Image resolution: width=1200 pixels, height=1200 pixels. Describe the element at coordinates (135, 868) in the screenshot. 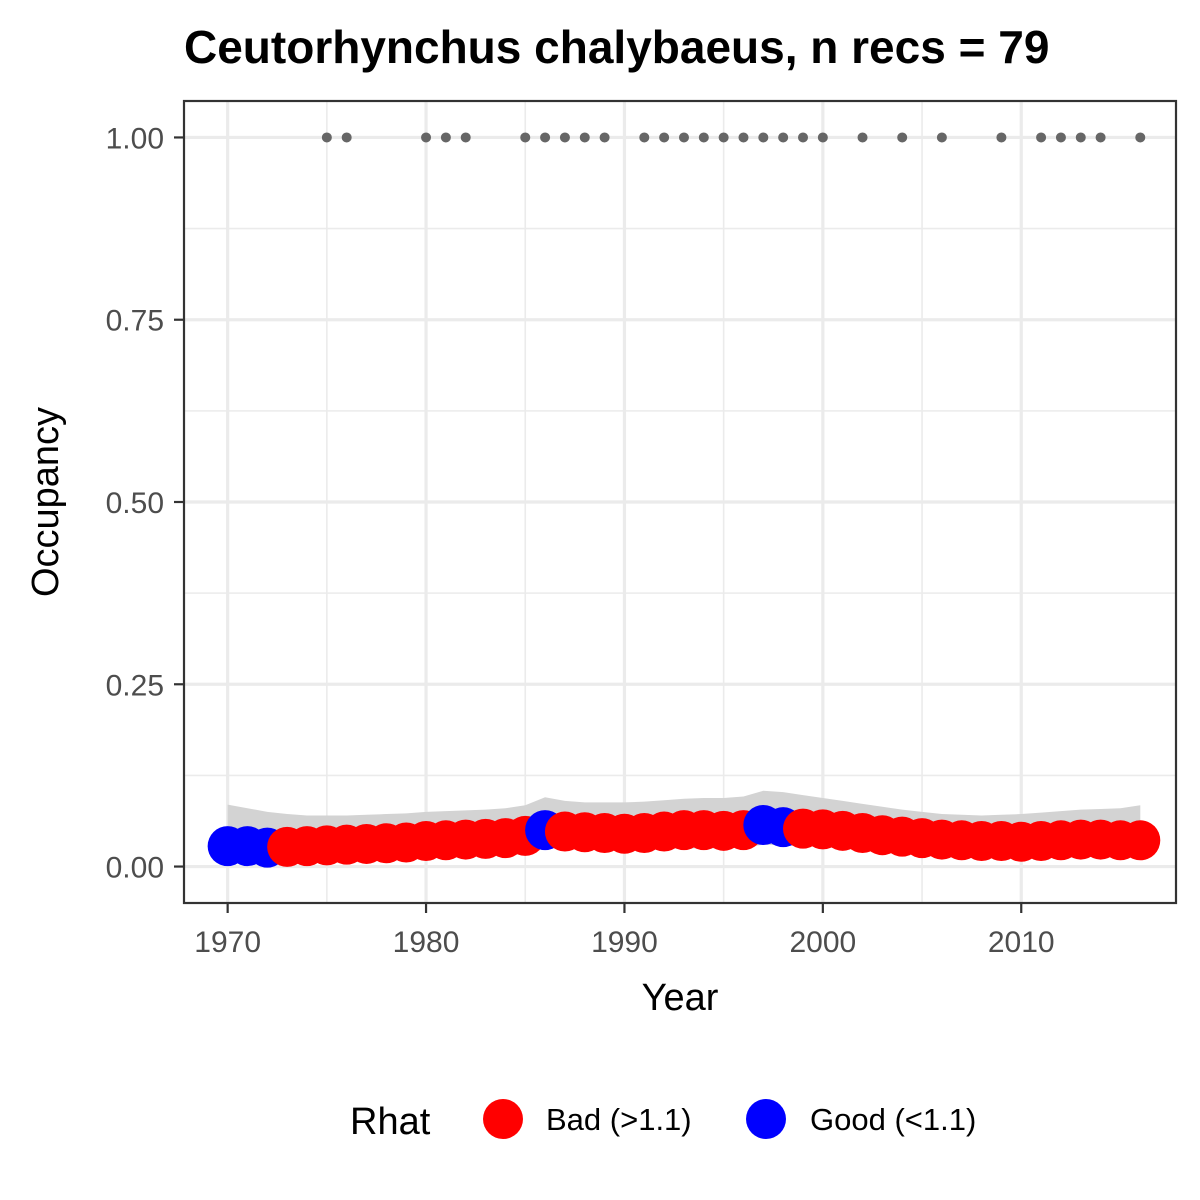

I see `y-tick-label: 0.00` at that location.